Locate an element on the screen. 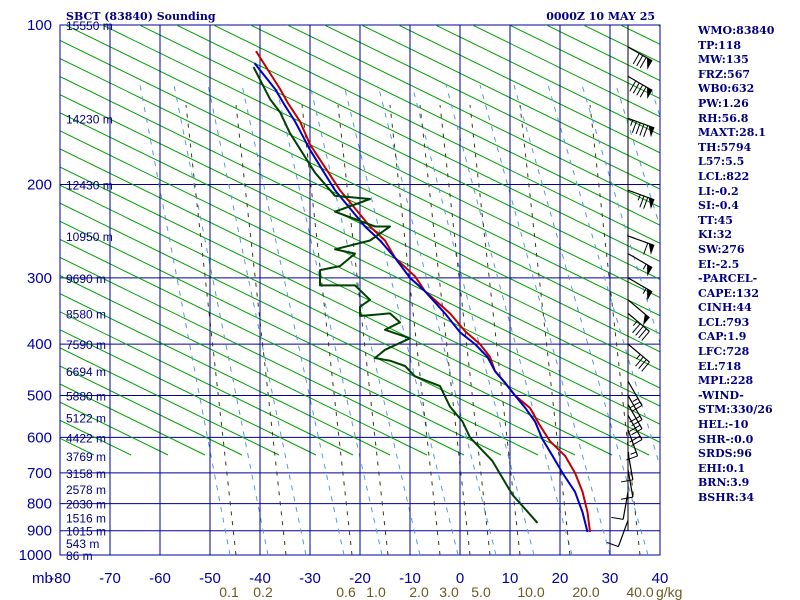 The height and width of the screenshot is (600, 800). index-item: EI:-2.5 is located at coordinates (719, 264).